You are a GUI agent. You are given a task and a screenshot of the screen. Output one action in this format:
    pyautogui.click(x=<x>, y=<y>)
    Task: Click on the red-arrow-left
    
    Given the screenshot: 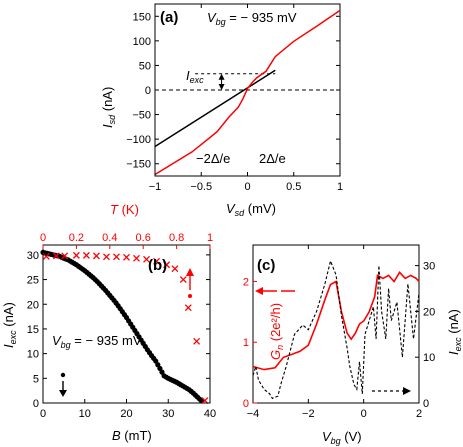 What is the action you would take?
    pyautogui.click(x=275, y=291)
    